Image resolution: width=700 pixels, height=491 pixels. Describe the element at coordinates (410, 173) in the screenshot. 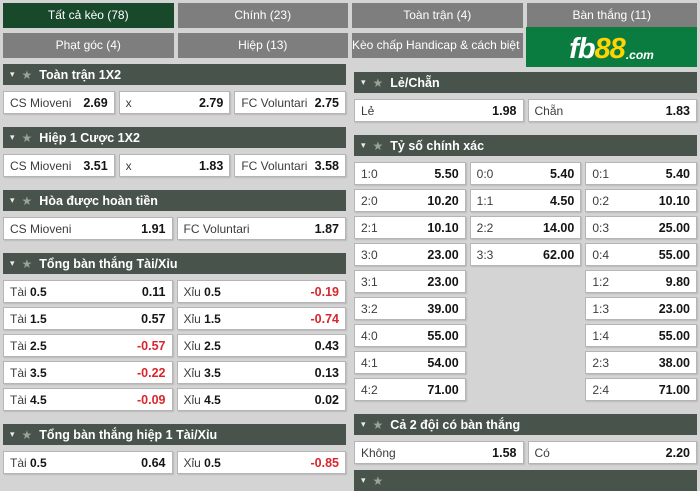

I see `odds-cell: 1:0 5.50` at that location.